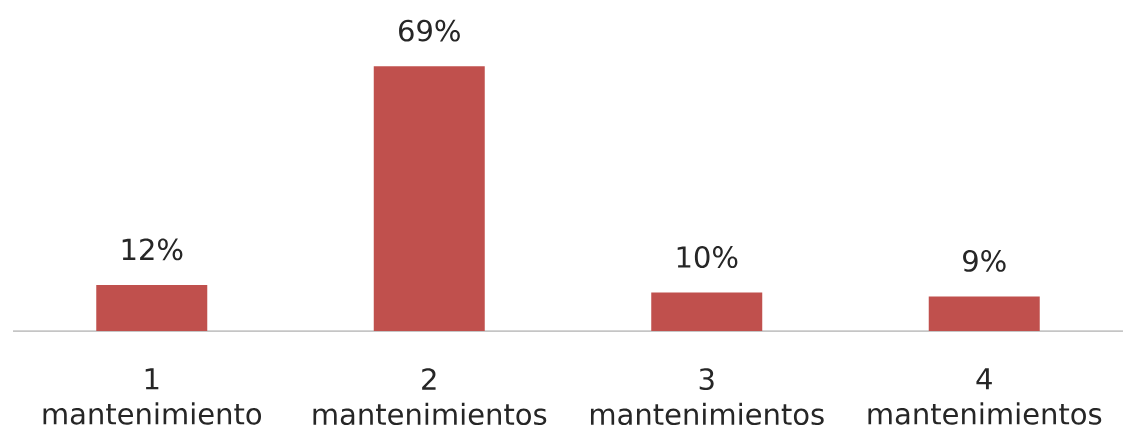 The width and height of the screenshot is (1123, 435). I want to click on x-tick-label: 3 mantenimientos, so click(707, 397).